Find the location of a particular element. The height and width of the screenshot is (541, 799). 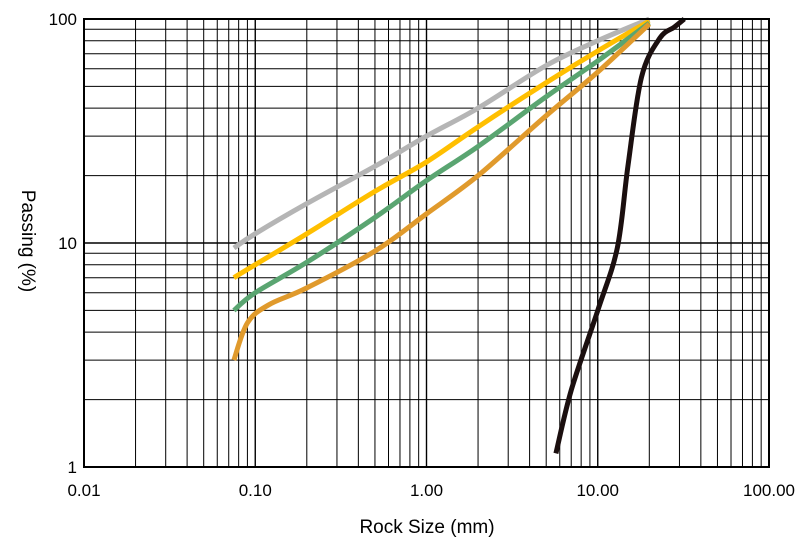

x-tick-label: 10.00 is located at coordinates (597, 490).